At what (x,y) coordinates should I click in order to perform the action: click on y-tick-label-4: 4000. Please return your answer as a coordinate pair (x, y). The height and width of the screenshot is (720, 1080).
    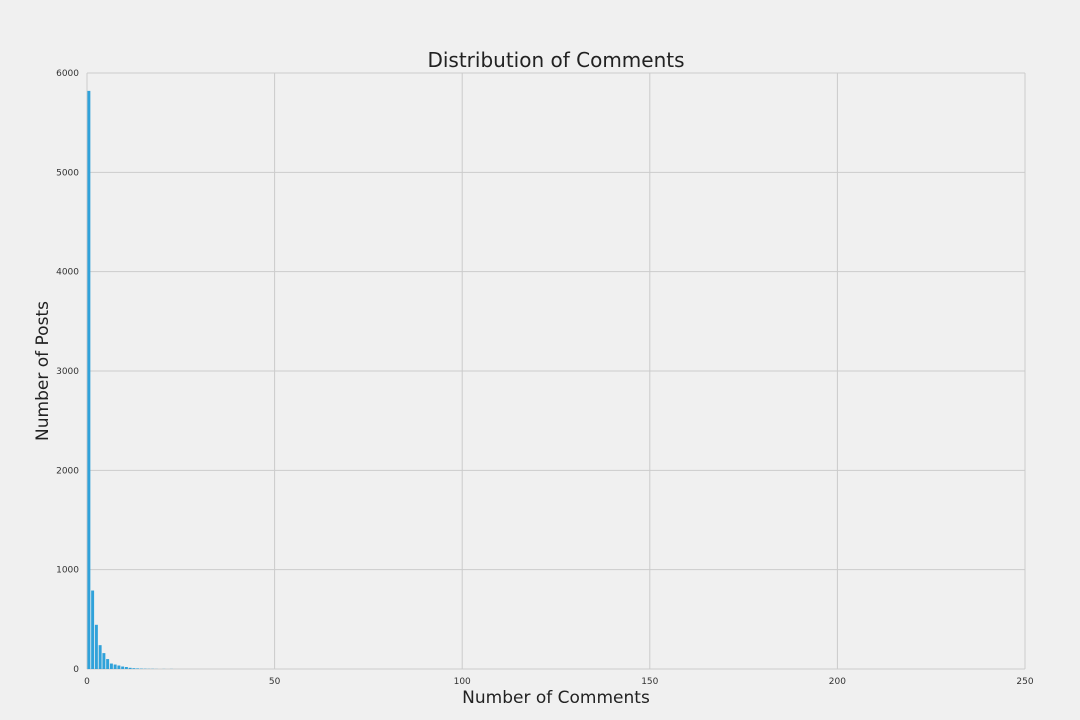
    Looking at the image, I should click on (67, 273).